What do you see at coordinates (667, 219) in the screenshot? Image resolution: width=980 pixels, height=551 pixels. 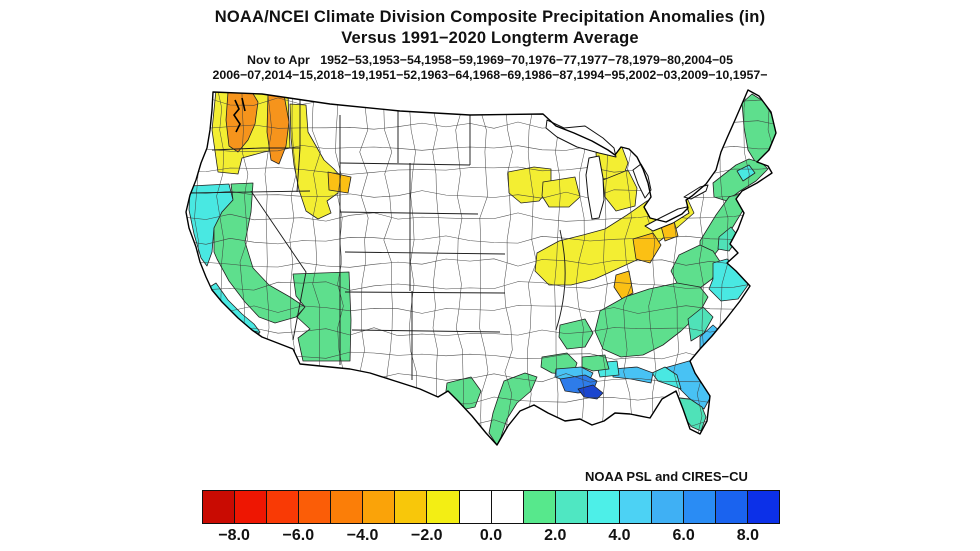 I see `lake-erie` at bounding box center [667, 219].